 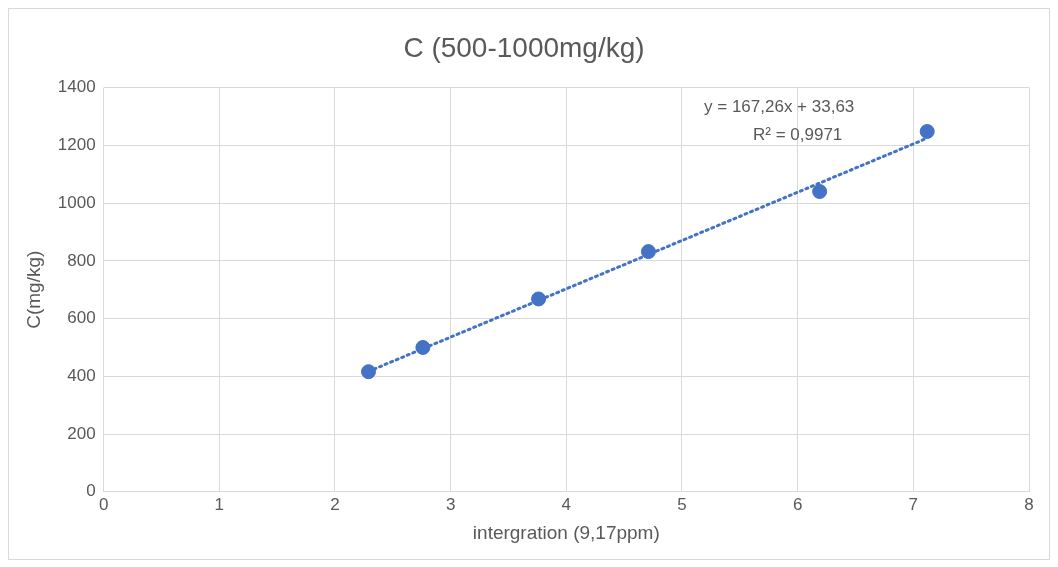 I want to click on x-axis-title: intergration (9,17ppm), so click(x=566, y=532).